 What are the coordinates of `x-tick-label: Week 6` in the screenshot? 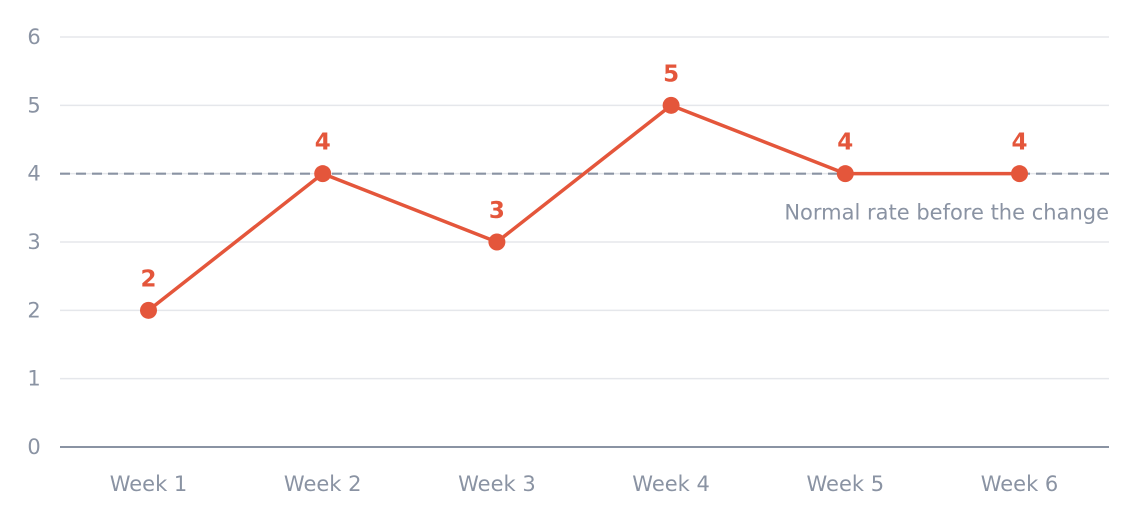 It's located at (1020, 484).